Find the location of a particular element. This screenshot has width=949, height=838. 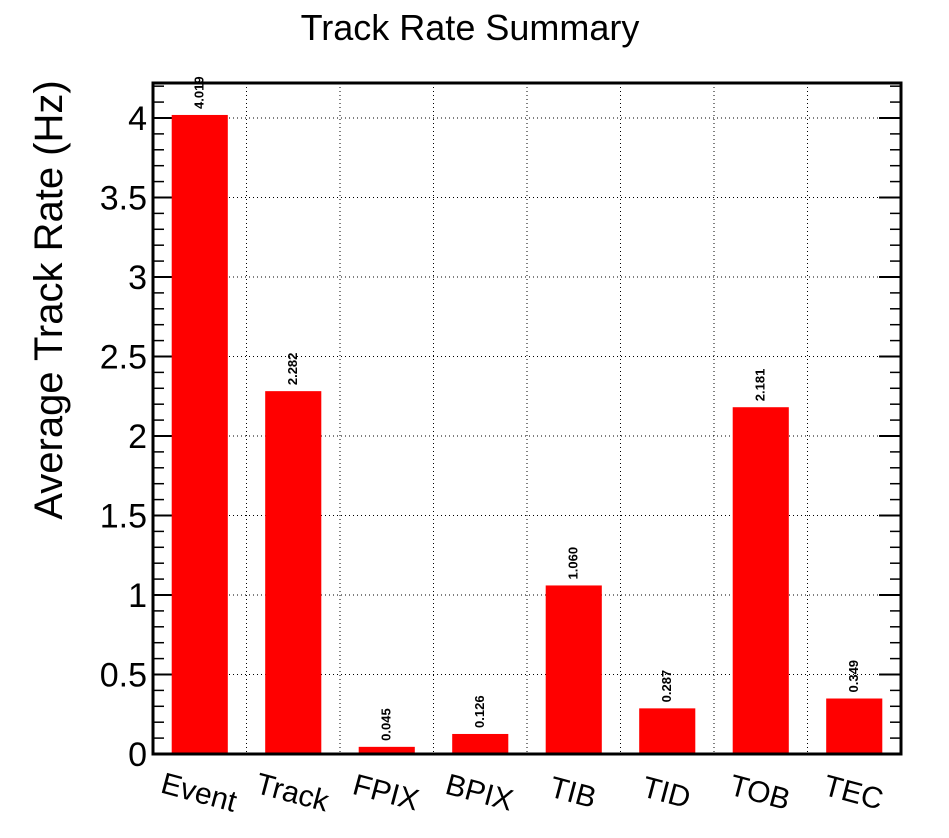

x-tick-label-bpix: BPIX is located at coordinates (479, 793).